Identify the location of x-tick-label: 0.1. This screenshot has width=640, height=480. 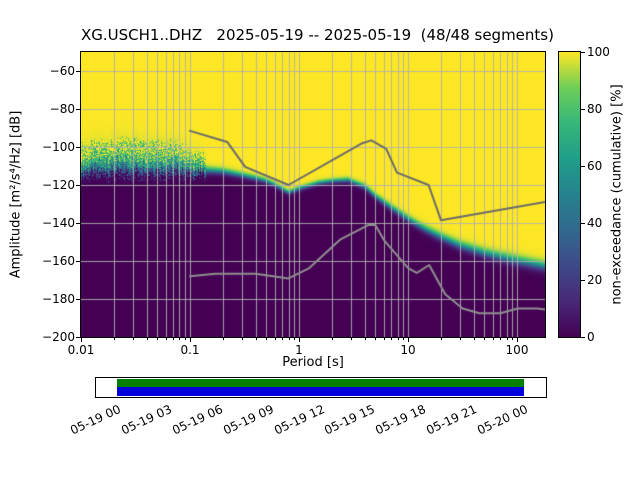
(190, 350).